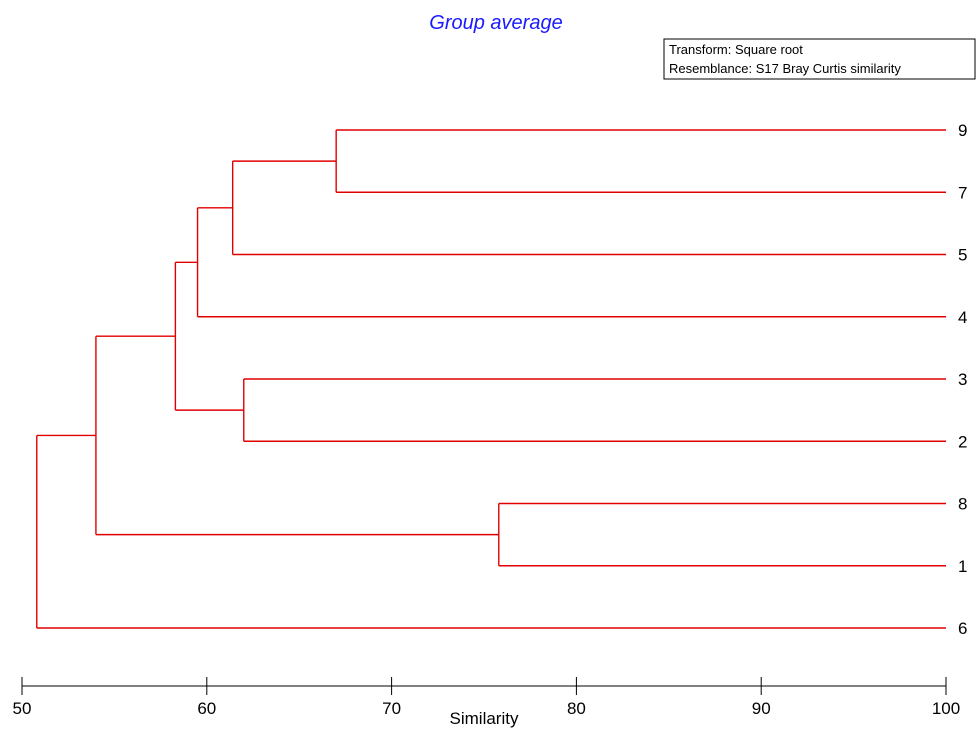 This screenshot has width=976, height=731. Describe the element at coordinates (962, 255) in the screenshot. I see `leaf-label: 5` at that location.